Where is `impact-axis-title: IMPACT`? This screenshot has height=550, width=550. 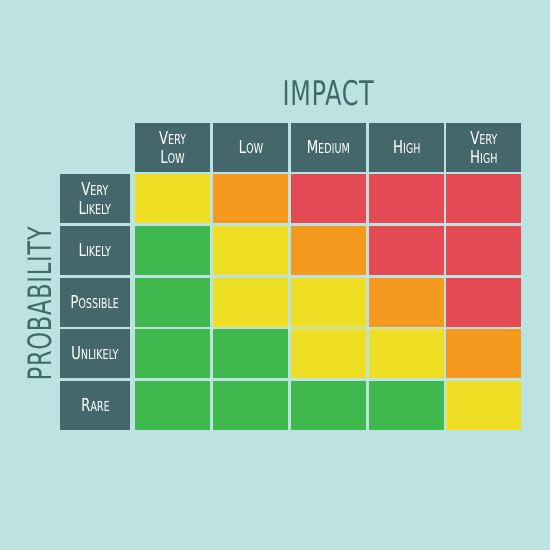
impact-axis-title: IMPACT is located at coordinates (328, 94).